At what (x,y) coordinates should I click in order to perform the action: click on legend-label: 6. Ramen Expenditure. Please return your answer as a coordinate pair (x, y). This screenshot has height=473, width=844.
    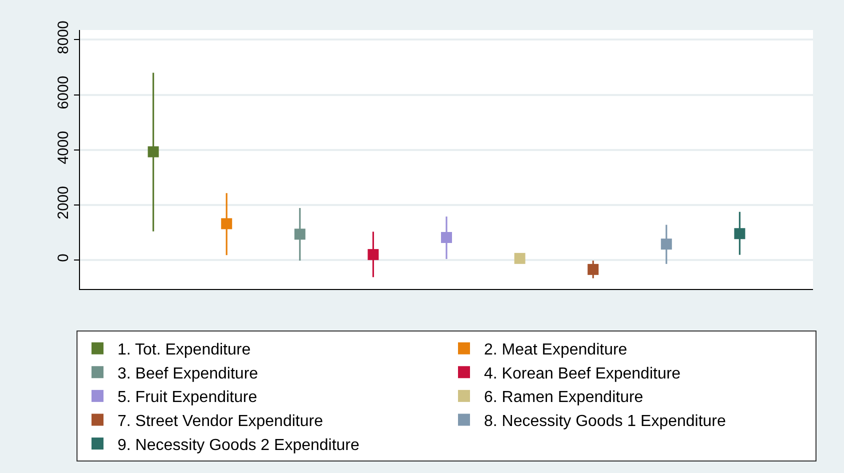
    Looking at the image, I should click on (564, 397).